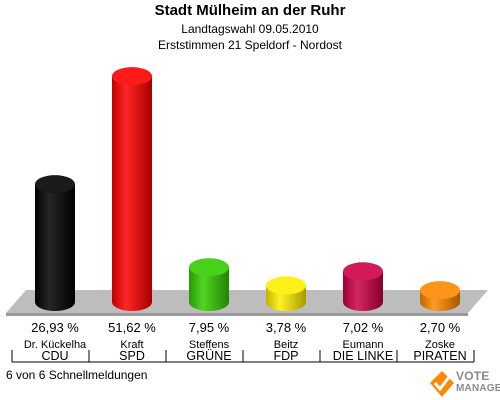  Describe the element at coordinates (478, 388) in the screenshot. I see `logo-text-manager: MANAGER` at that location.